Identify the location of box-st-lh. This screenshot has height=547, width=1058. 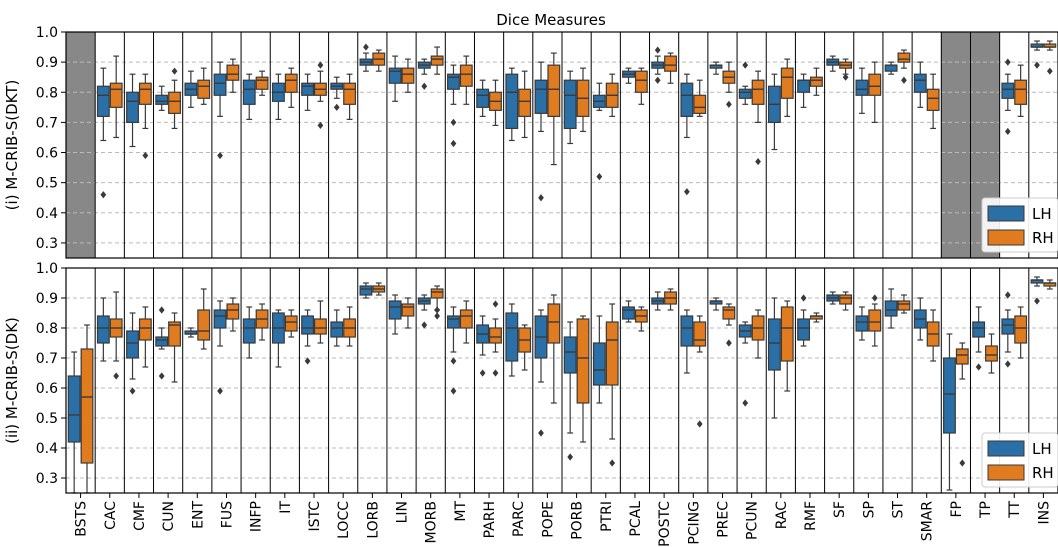
(891, 308).